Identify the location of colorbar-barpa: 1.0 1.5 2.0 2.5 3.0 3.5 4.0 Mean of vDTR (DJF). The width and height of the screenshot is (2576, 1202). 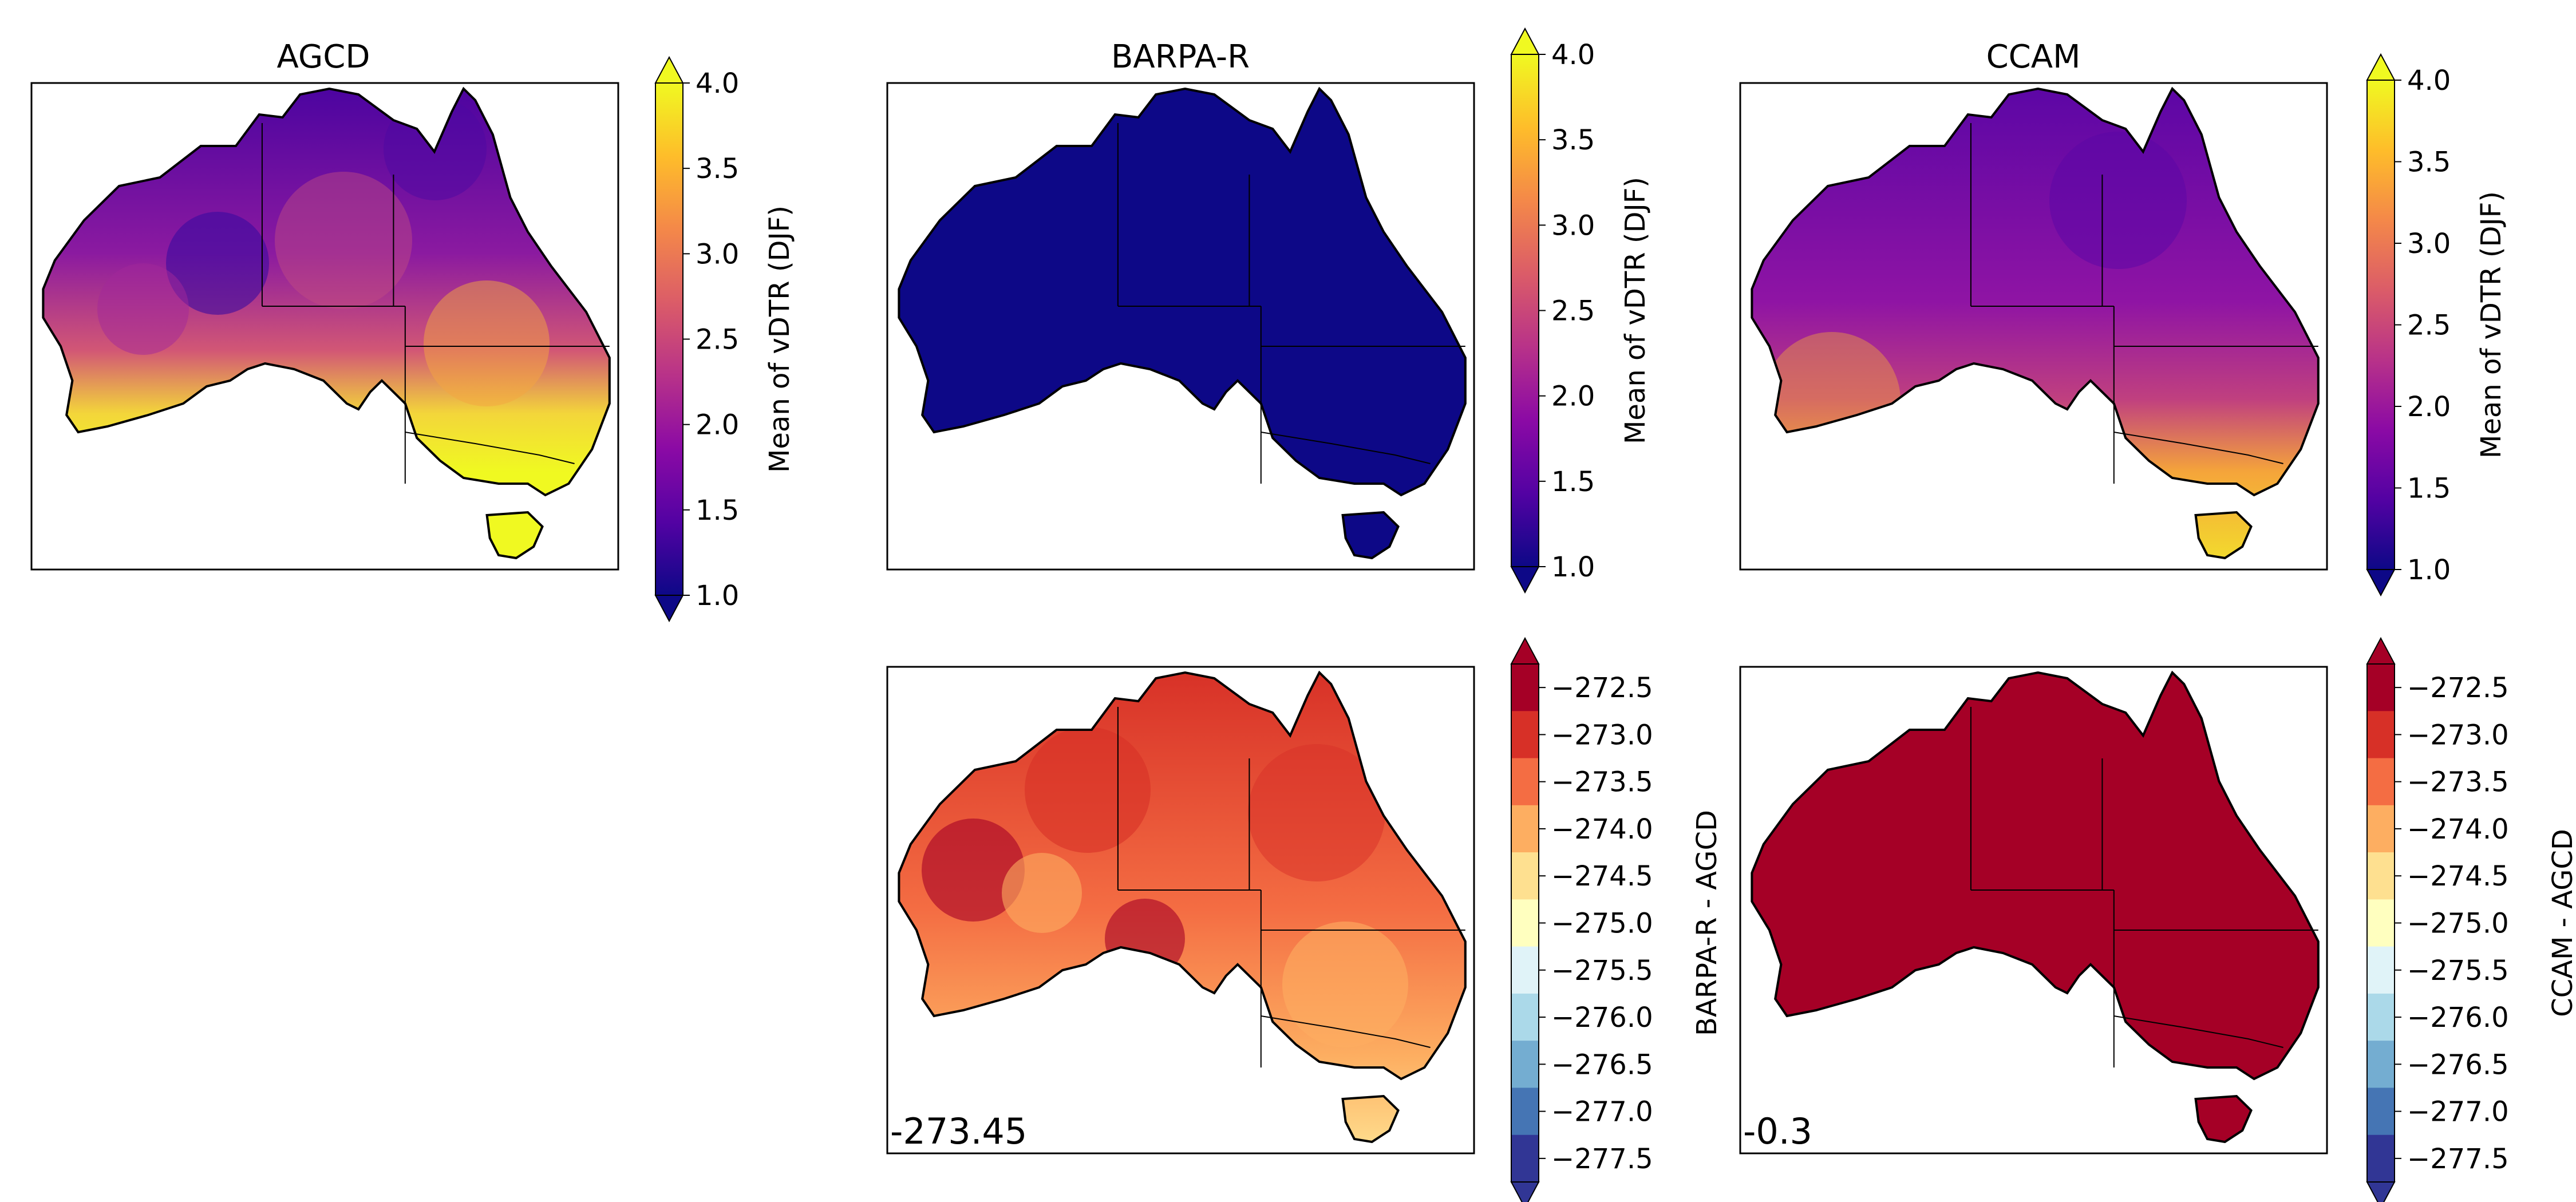
(1581, 311).